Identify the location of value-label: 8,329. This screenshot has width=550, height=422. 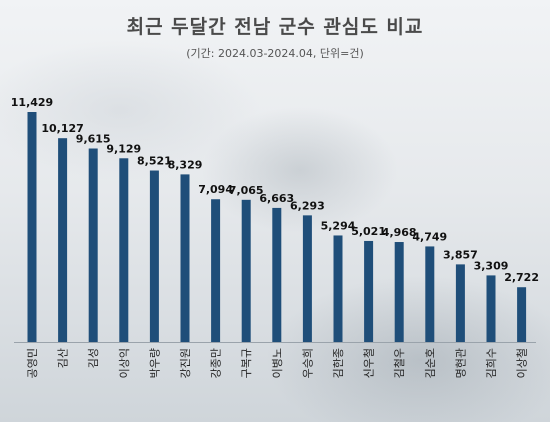
(185, 164).